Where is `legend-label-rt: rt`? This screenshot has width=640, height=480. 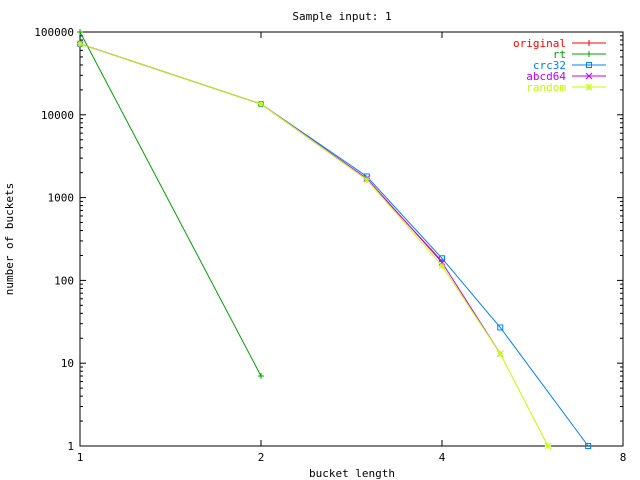 legend-label-rt: rt is located at coordinates (559, 54).